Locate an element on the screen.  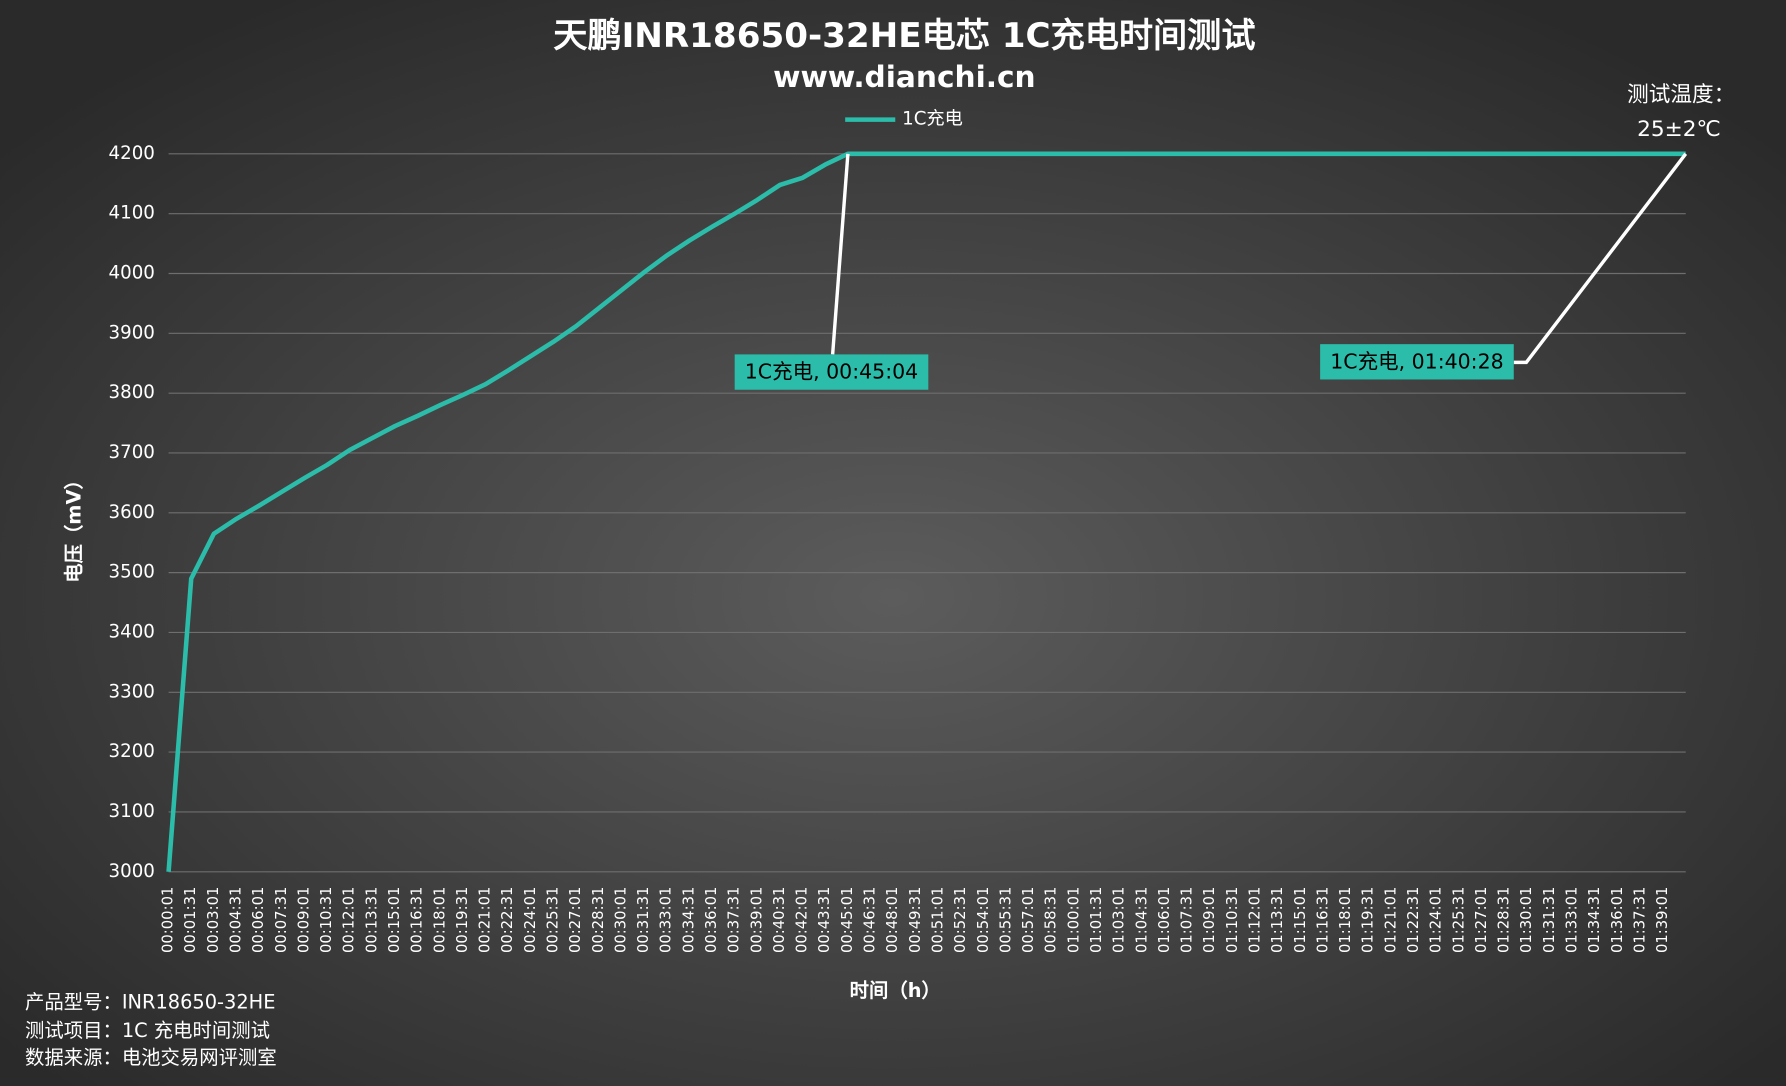
x-tick-label: 01:10:31 is located at coordinates (1232, 920).